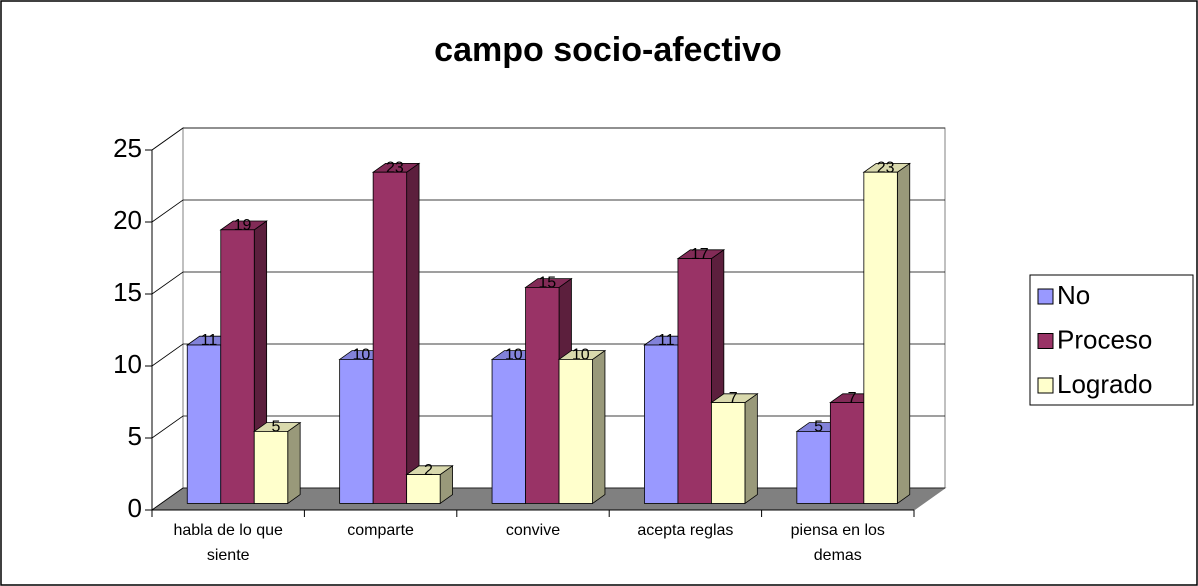 This screenshot has height=586, width=1198. What do you see at coordinates (1073, 295) in the screenshot?
I see `legend-label: No` at bounding box center [1073, 295].